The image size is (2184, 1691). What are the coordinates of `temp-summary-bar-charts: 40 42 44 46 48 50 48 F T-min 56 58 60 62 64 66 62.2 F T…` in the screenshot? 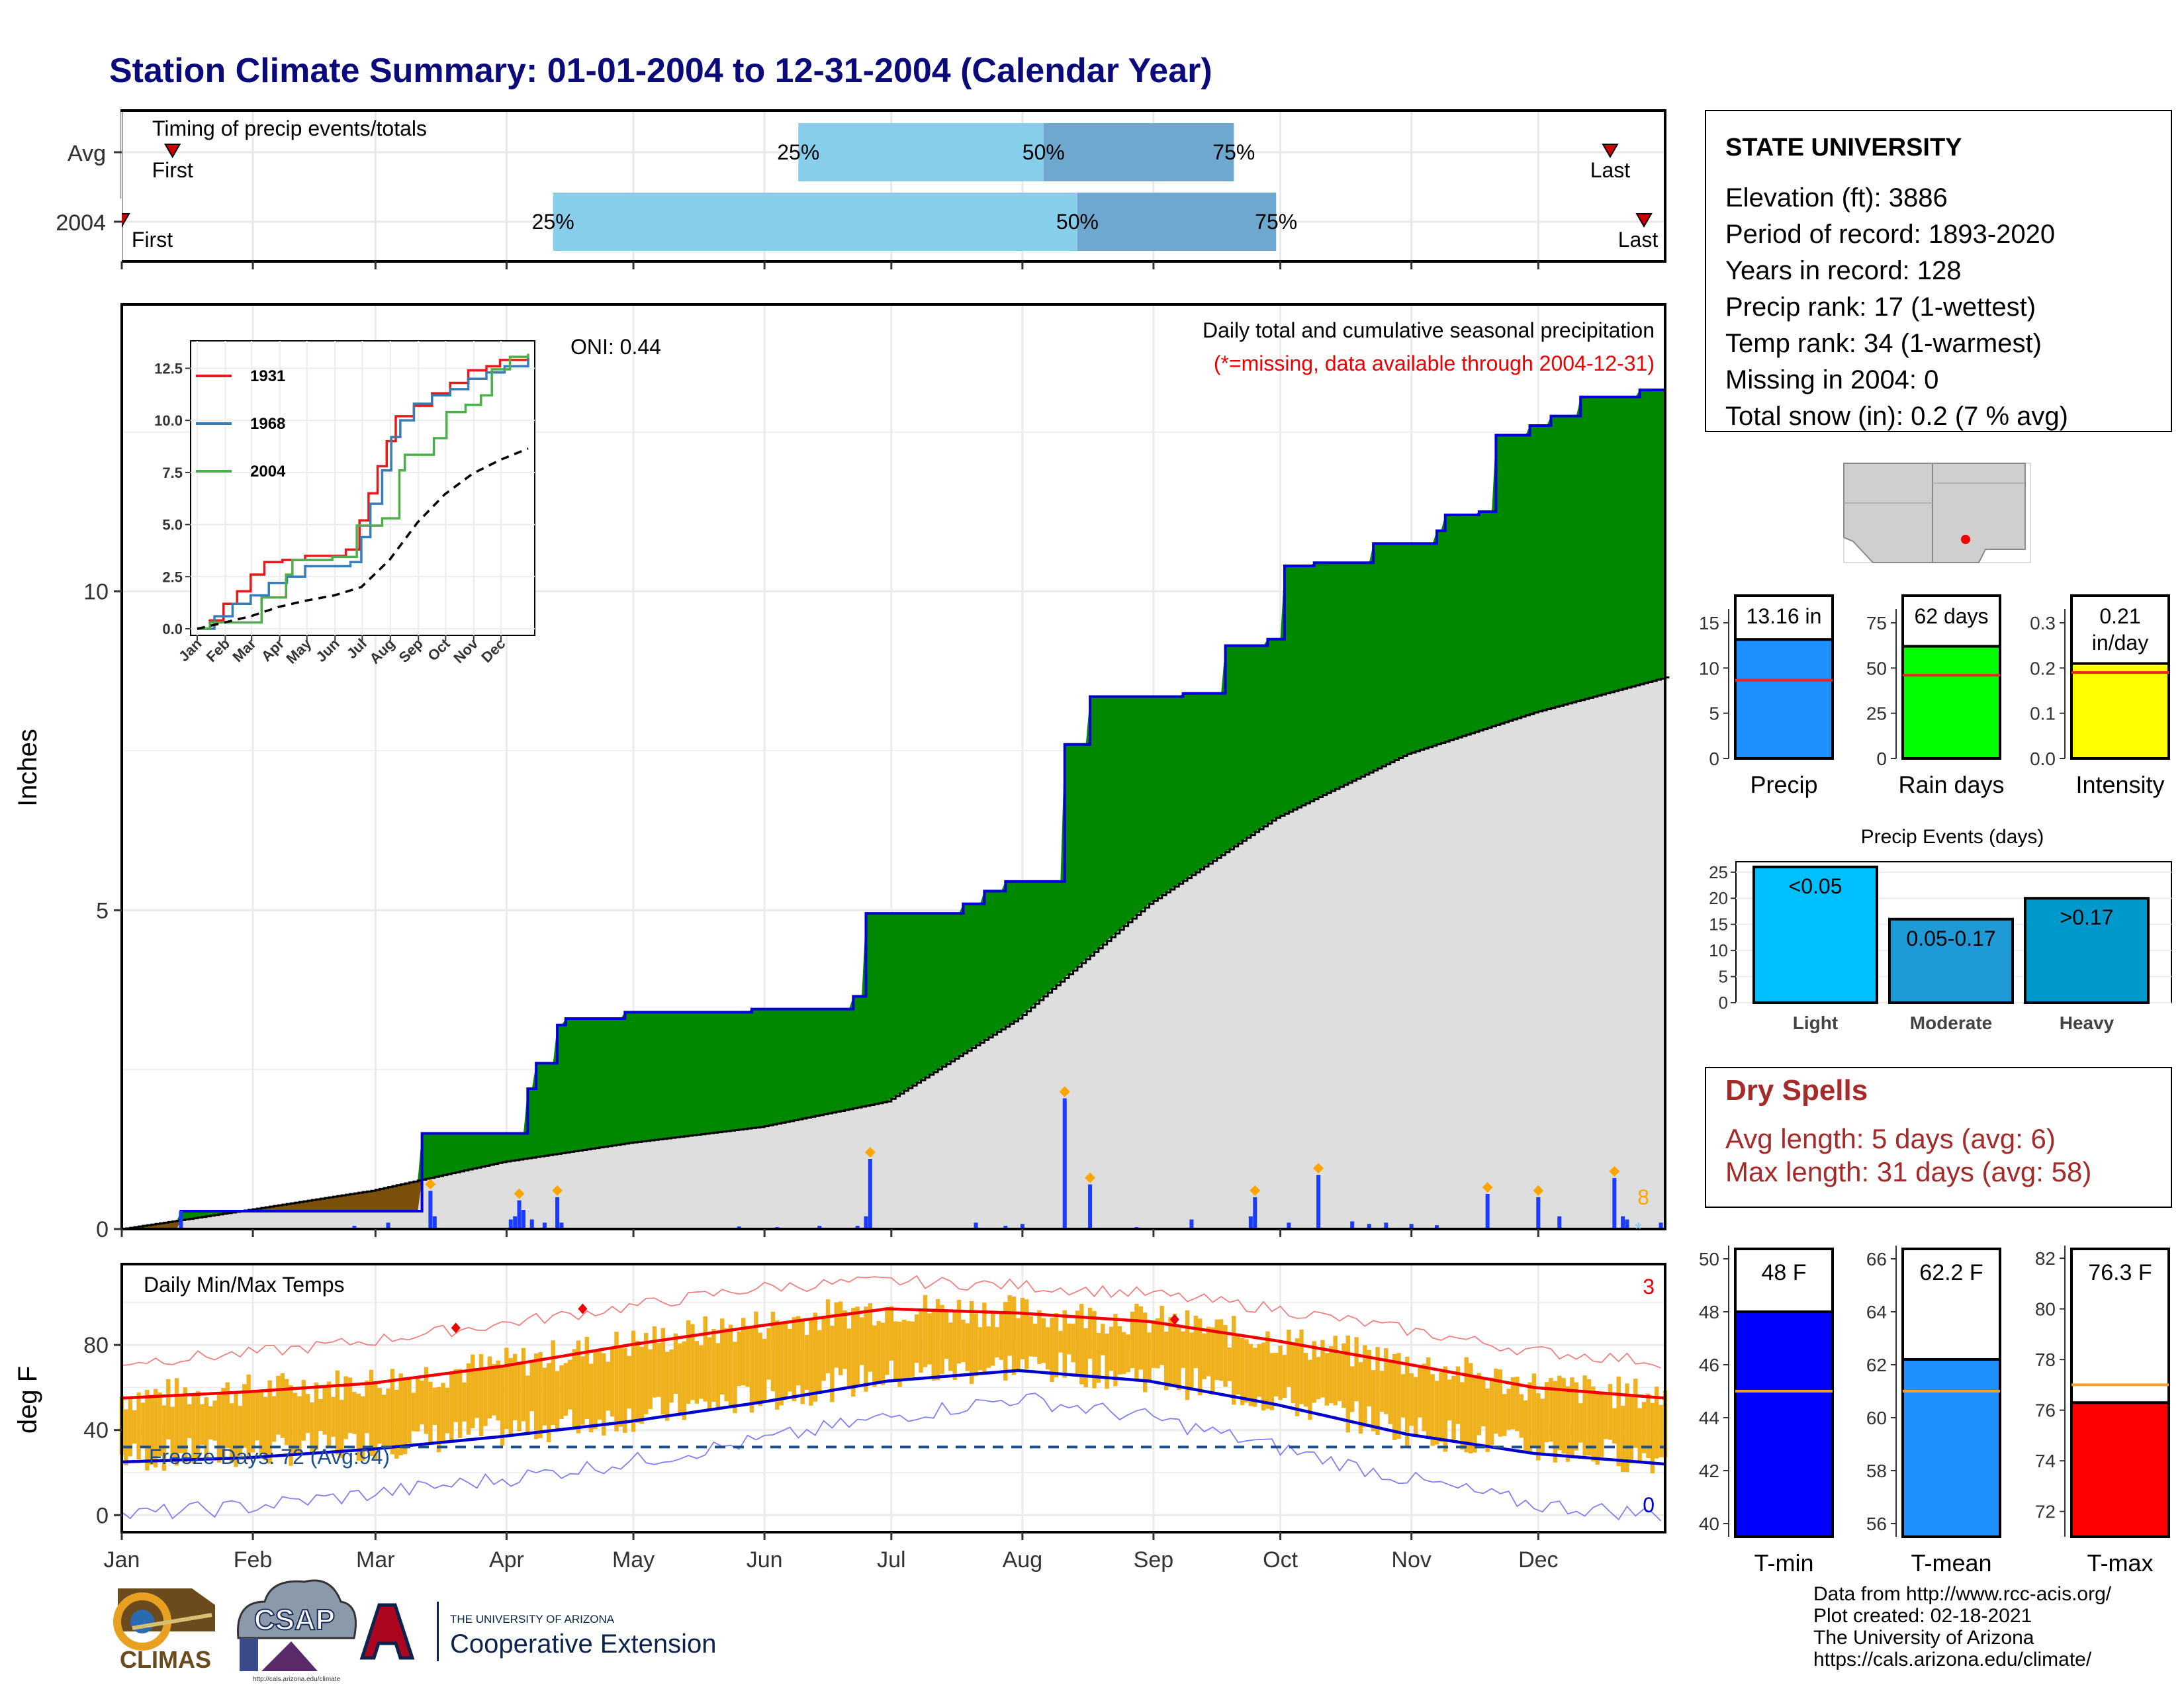 It's located at (1934, 1411).